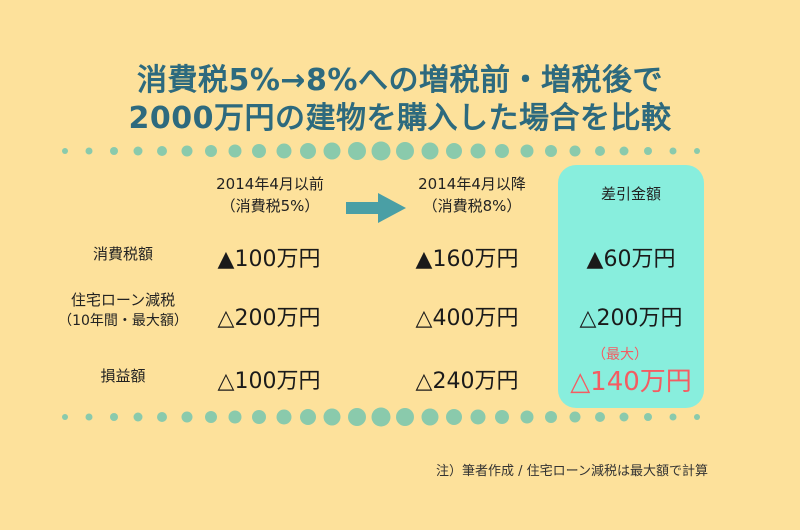 Image resolution: width=800 pixels, height=530 pixels. I want to click on cell-profit-diff: △140万円, so click(631, 382).